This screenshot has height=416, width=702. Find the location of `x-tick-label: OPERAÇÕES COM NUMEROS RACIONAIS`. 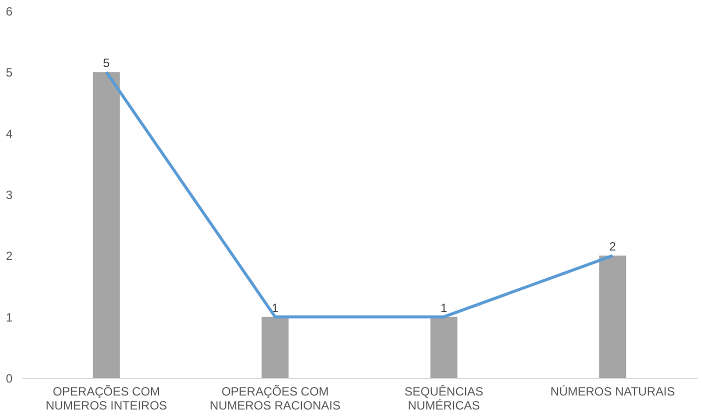

x-tick-label: OPERAÇÕES COM NUMEROS RACIONAIS is located at coordinates (275, 398).